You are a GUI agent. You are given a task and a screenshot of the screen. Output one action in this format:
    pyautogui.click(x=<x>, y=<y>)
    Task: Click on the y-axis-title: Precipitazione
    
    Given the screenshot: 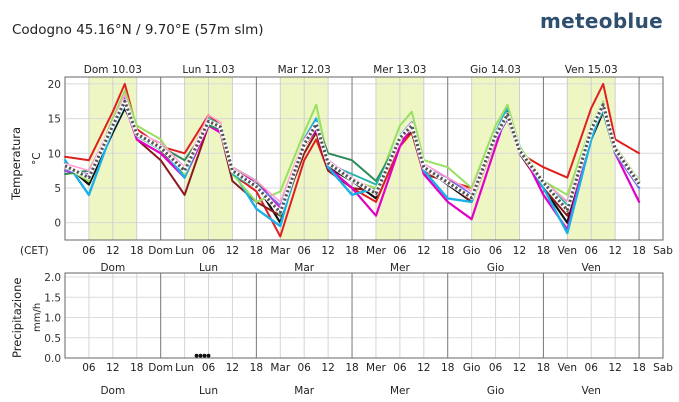 What is the action you would take?
    pyautogui.click(x=17, y=318)
    